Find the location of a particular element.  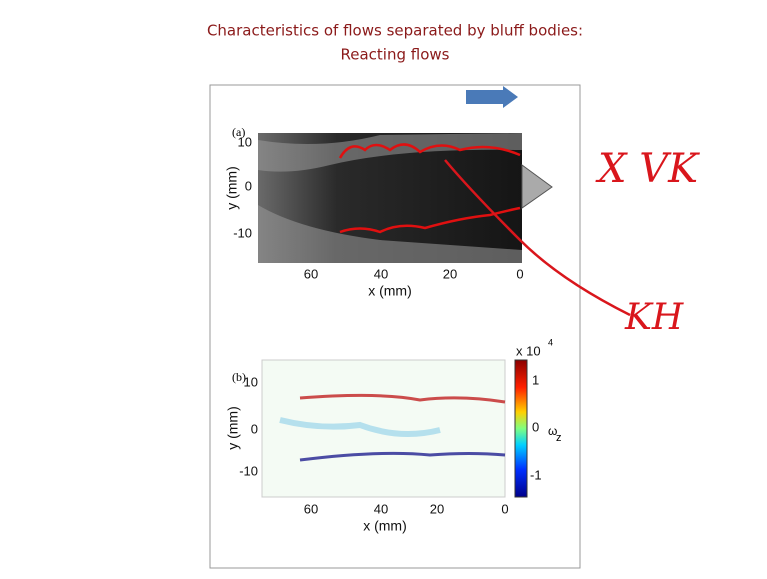

handwritten-note: KH is located at coordinates (654, 317).